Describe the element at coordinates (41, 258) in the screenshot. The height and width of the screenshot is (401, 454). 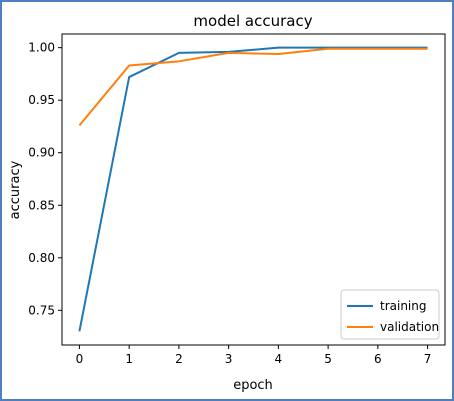
I see `y-tick-label: 0.80` at that location.